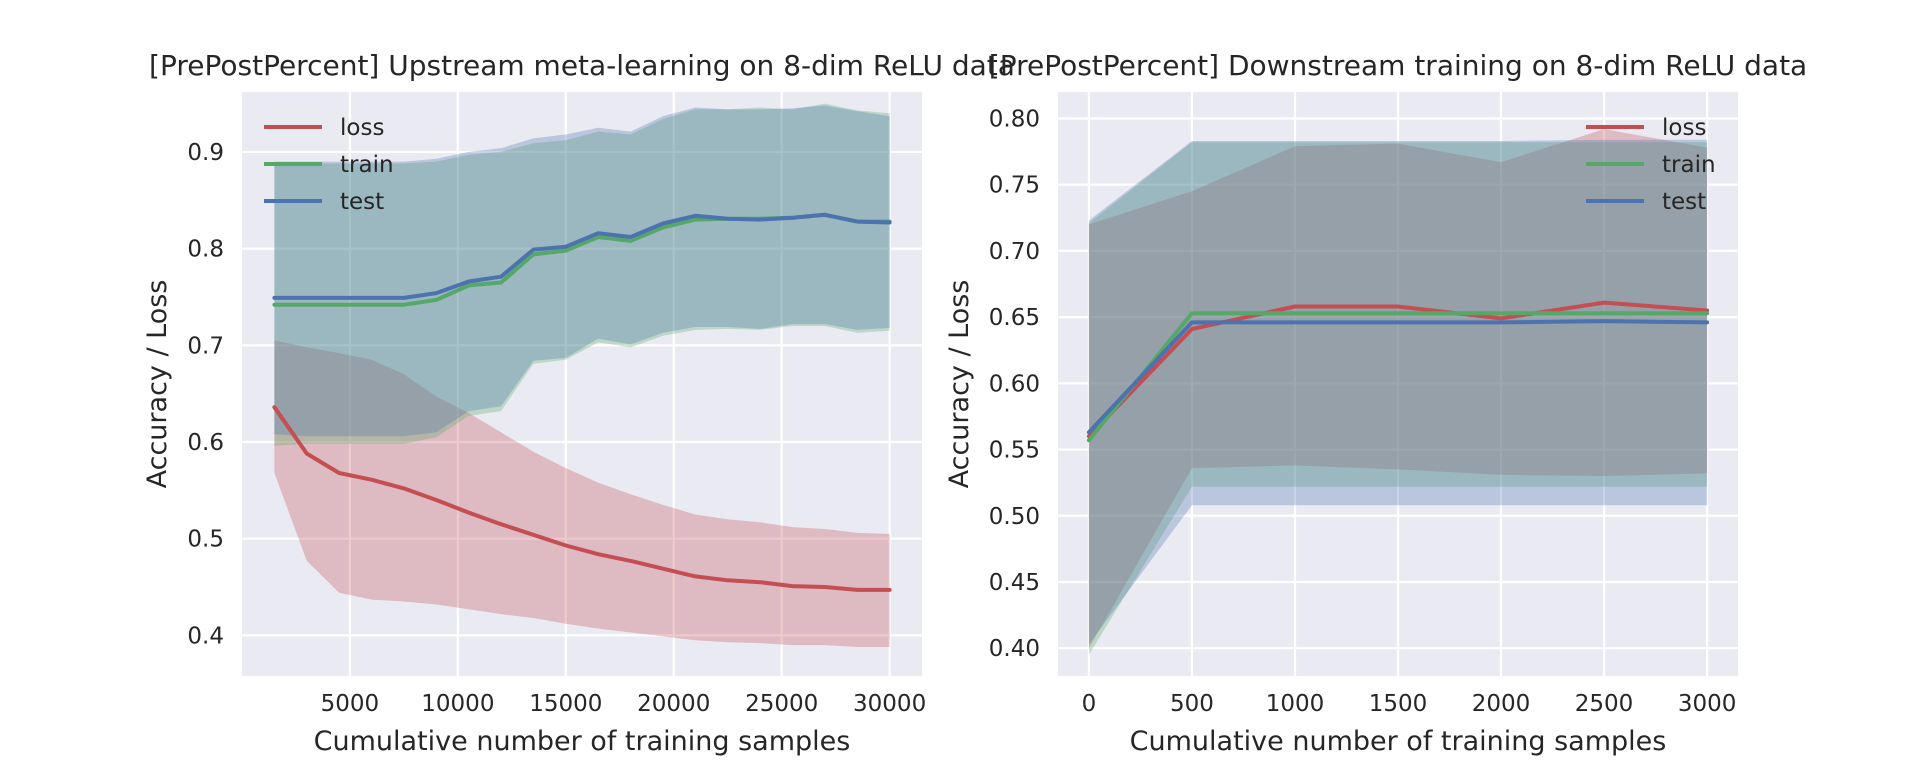  I want to click on downstream-y-tick-label: 0.55, so click(1014, 451).